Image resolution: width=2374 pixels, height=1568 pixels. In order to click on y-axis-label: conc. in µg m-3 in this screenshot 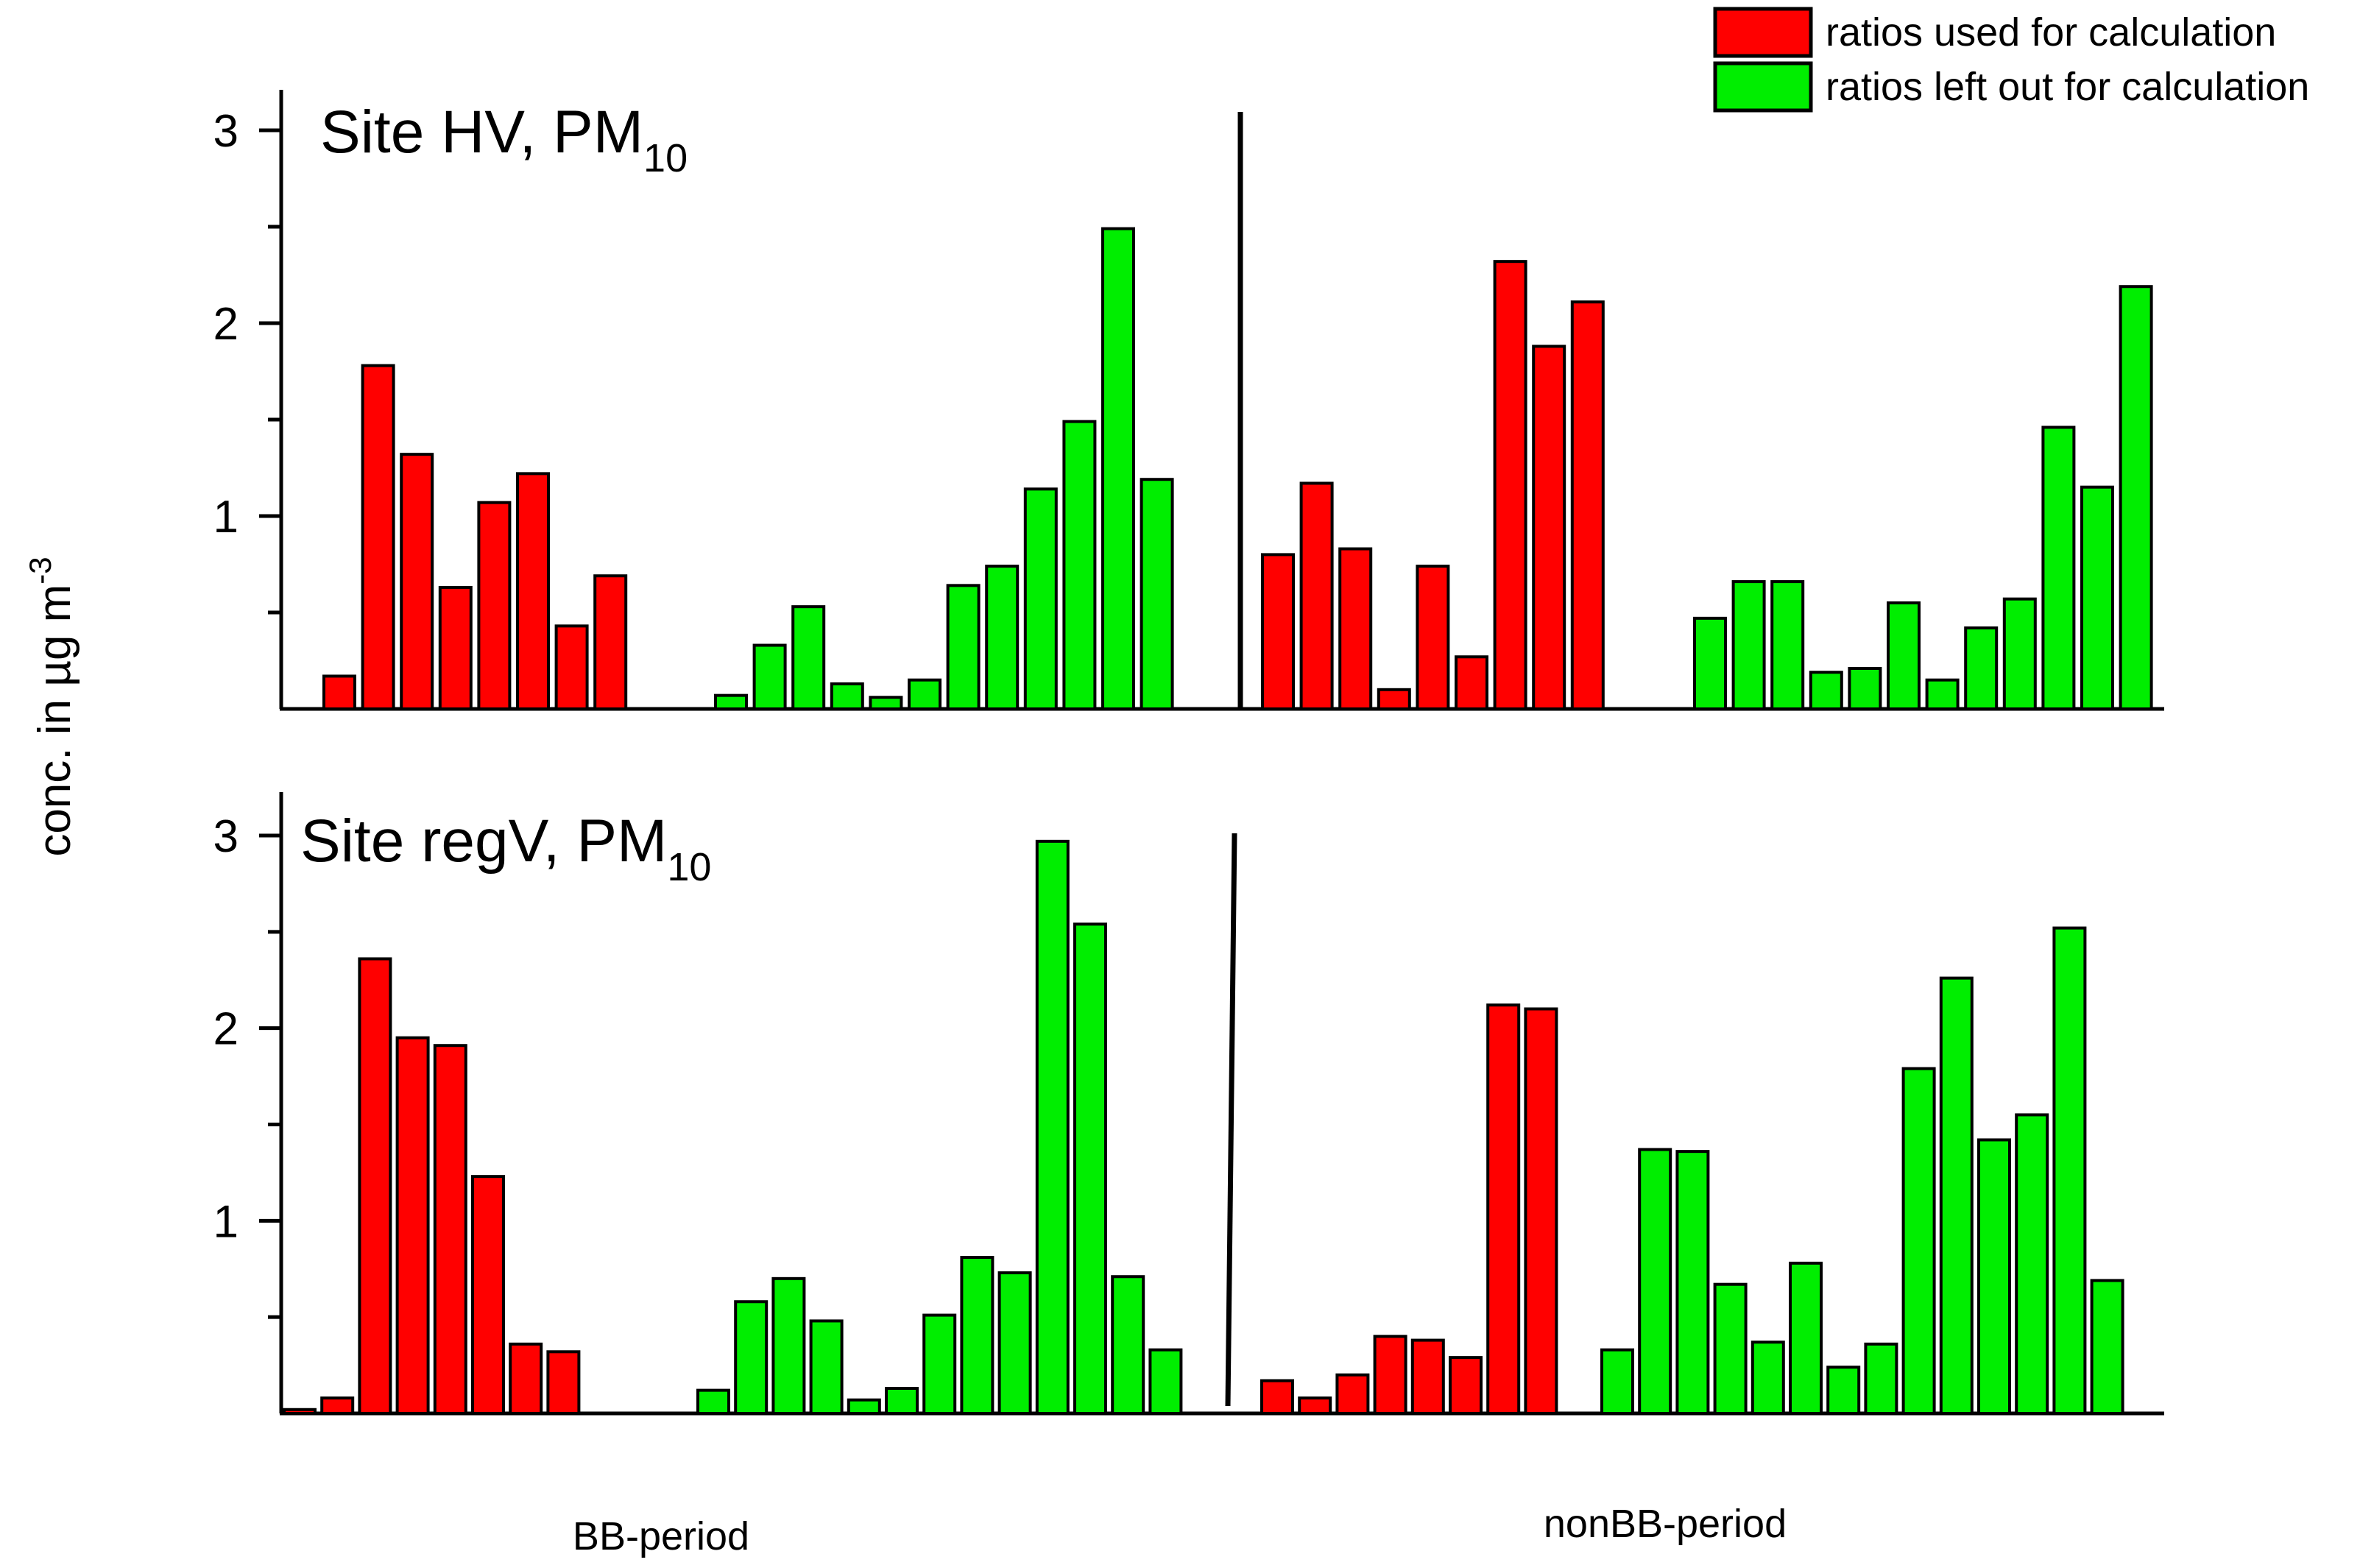, I will do `click(51, 707)`.